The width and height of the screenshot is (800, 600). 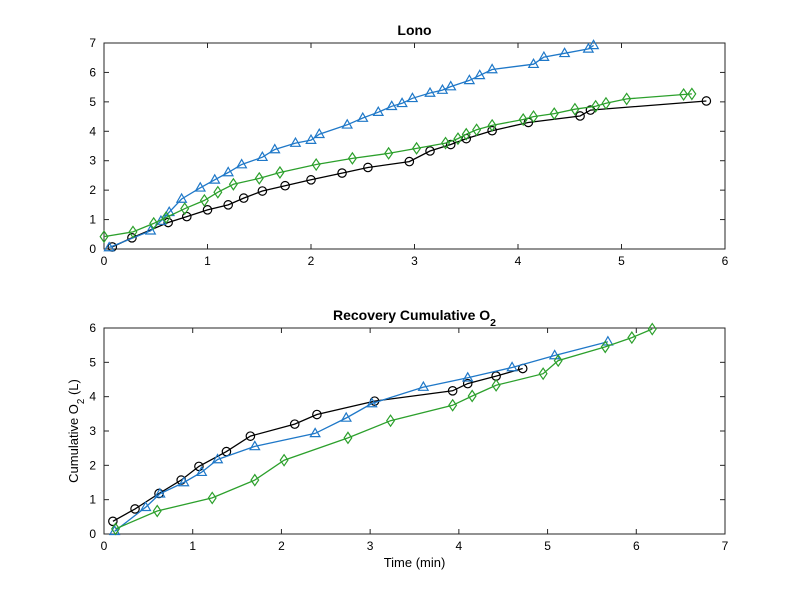 I want to click on x-tick-label: 0, so click(x=104, y=546).